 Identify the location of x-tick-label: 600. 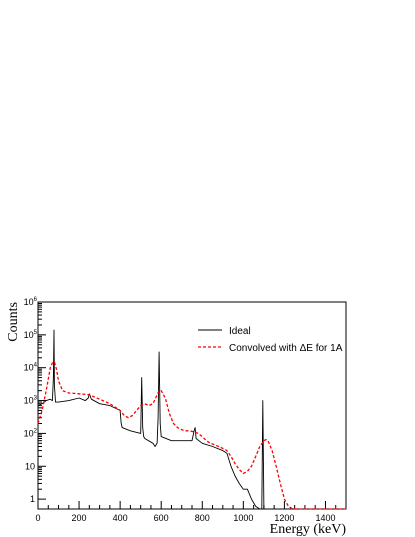
(161, 518).